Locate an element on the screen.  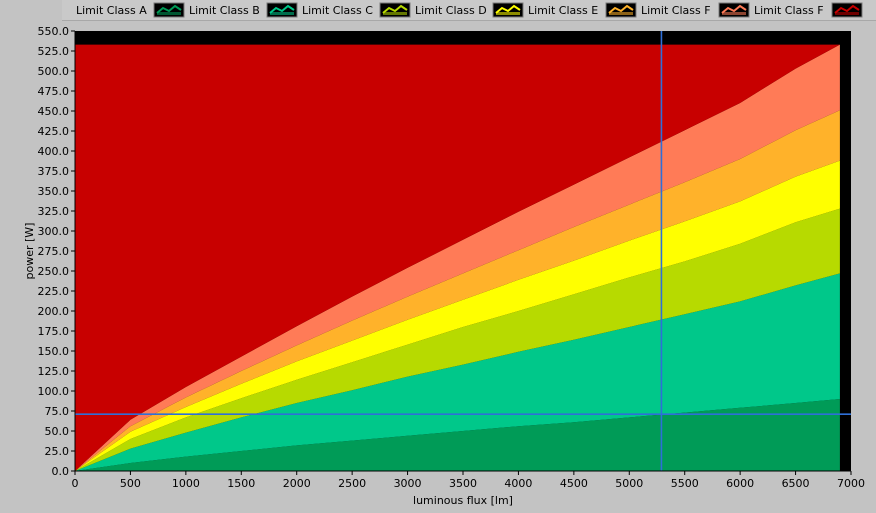
y-axis-label: power [W] is located at coordinates (29, 251).